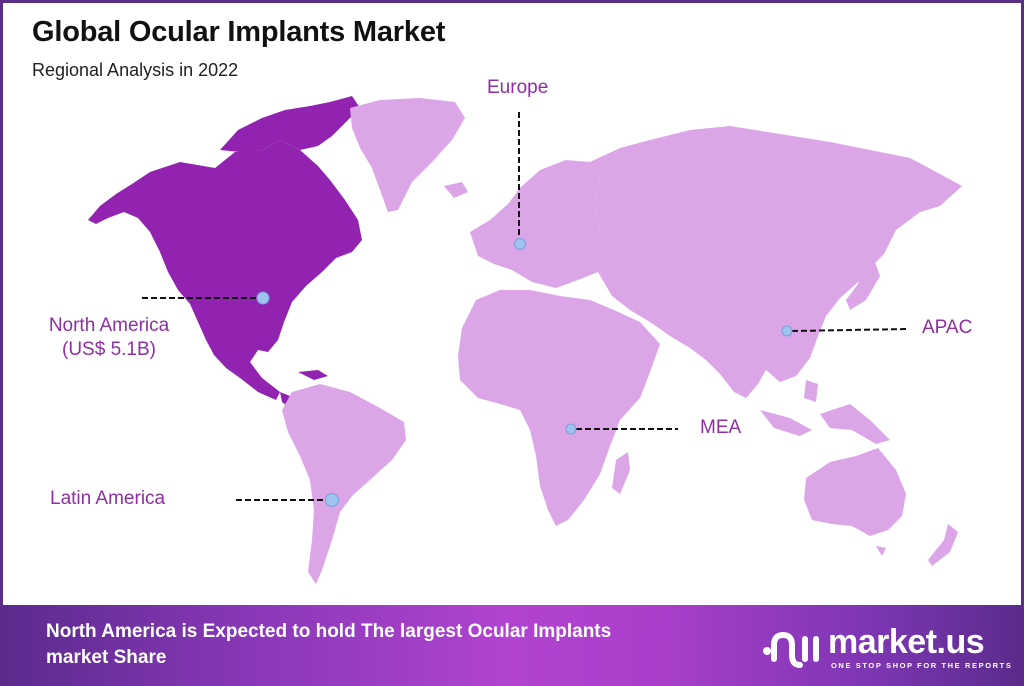 This screenshot has height=686, width=1024. I want to click on page-subtitle: Regional Analysis in 2022, so click(135, 70).